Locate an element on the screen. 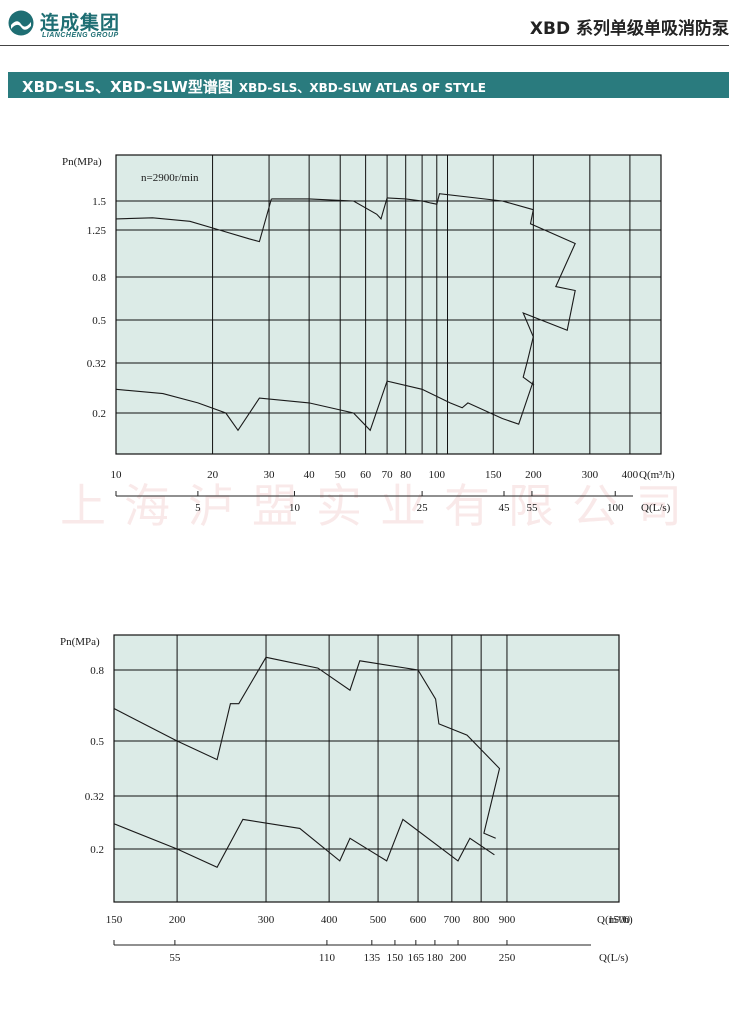 This screenshot has width=729, height=1011. x-tick-label: 60 is located at coordinates (366, 475).